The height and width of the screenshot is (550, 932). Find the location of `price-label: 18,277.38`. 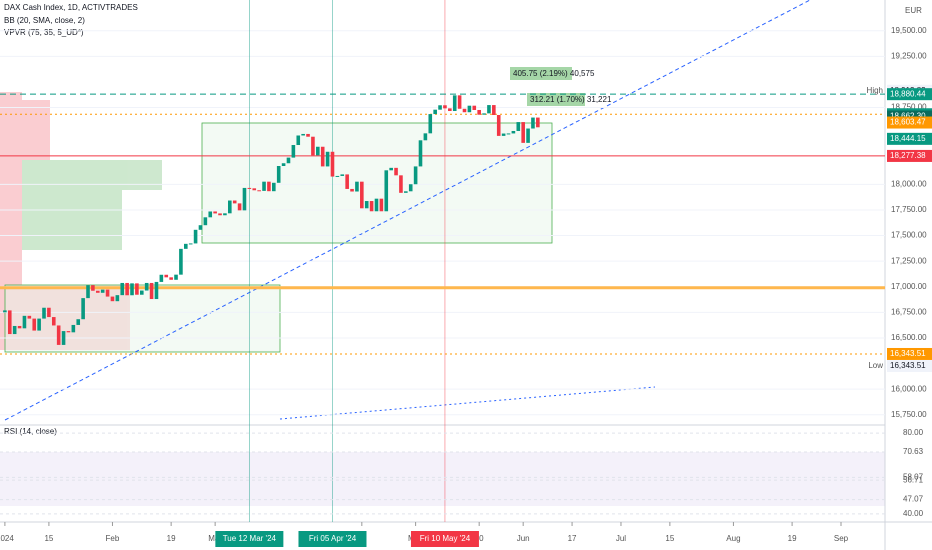

price-label: 18,277.38 is located at coordinates (908, 155).